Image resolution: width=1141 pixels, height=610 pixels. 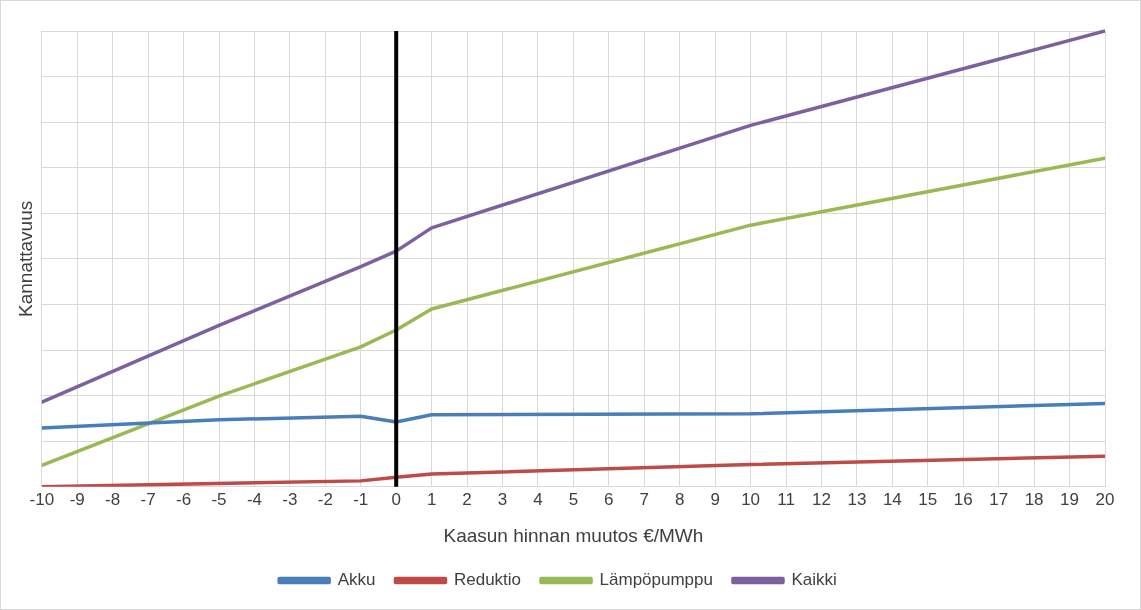 I want to click on x-tick-label: -8, so click(x=113, y=499).